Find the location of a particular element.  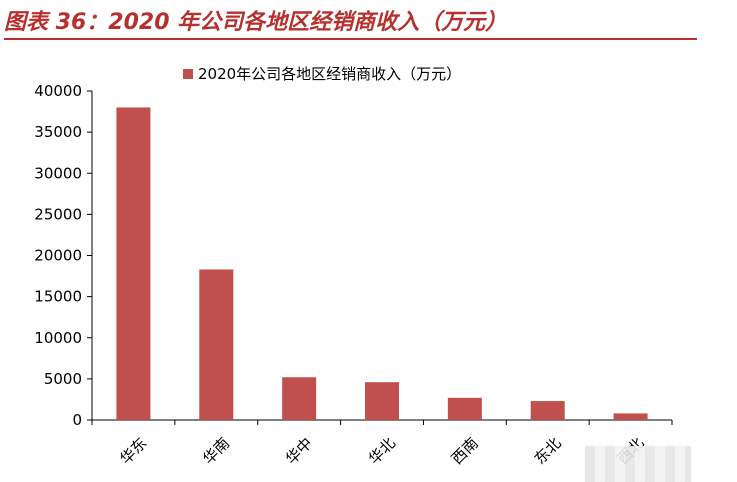

y-tick-label: 25000 is located at coordinates (58, 214).